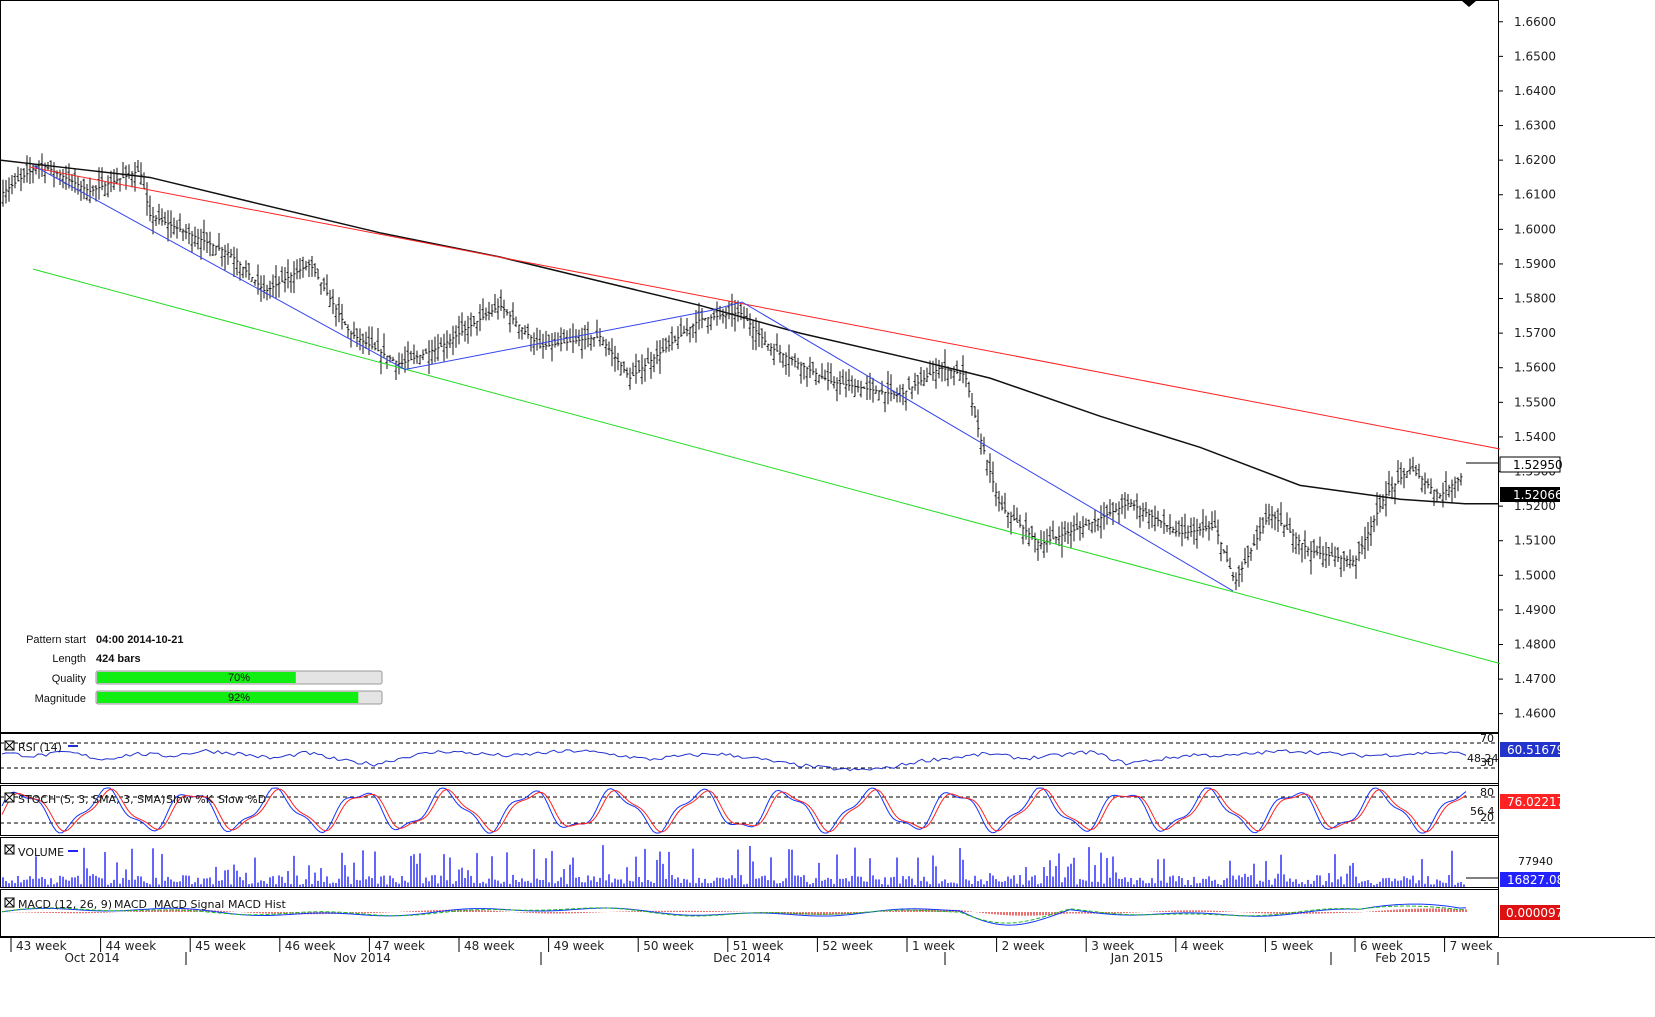  Describe the element at coordinates (734, 760) in the screenshot. I see `rsi-line` at that location.